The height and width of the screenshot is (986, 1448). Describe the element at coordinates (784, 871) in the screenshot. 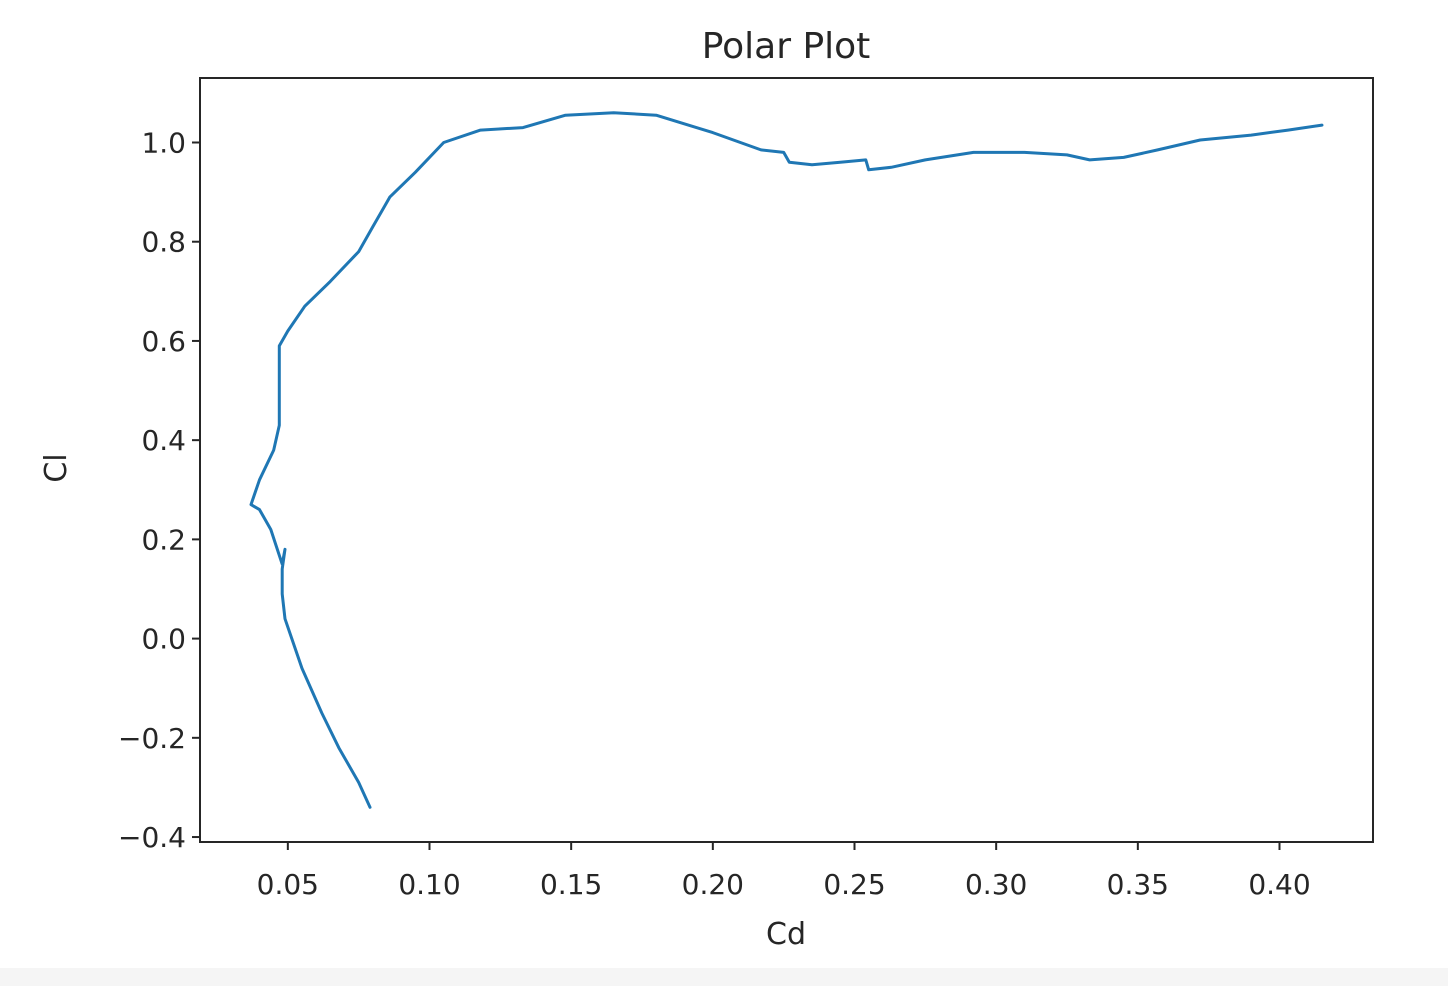

I see `x-axis-ticks: 0.05 0.10 0.15 0.20 0.25 0.30 0.35 0.40` at that location.